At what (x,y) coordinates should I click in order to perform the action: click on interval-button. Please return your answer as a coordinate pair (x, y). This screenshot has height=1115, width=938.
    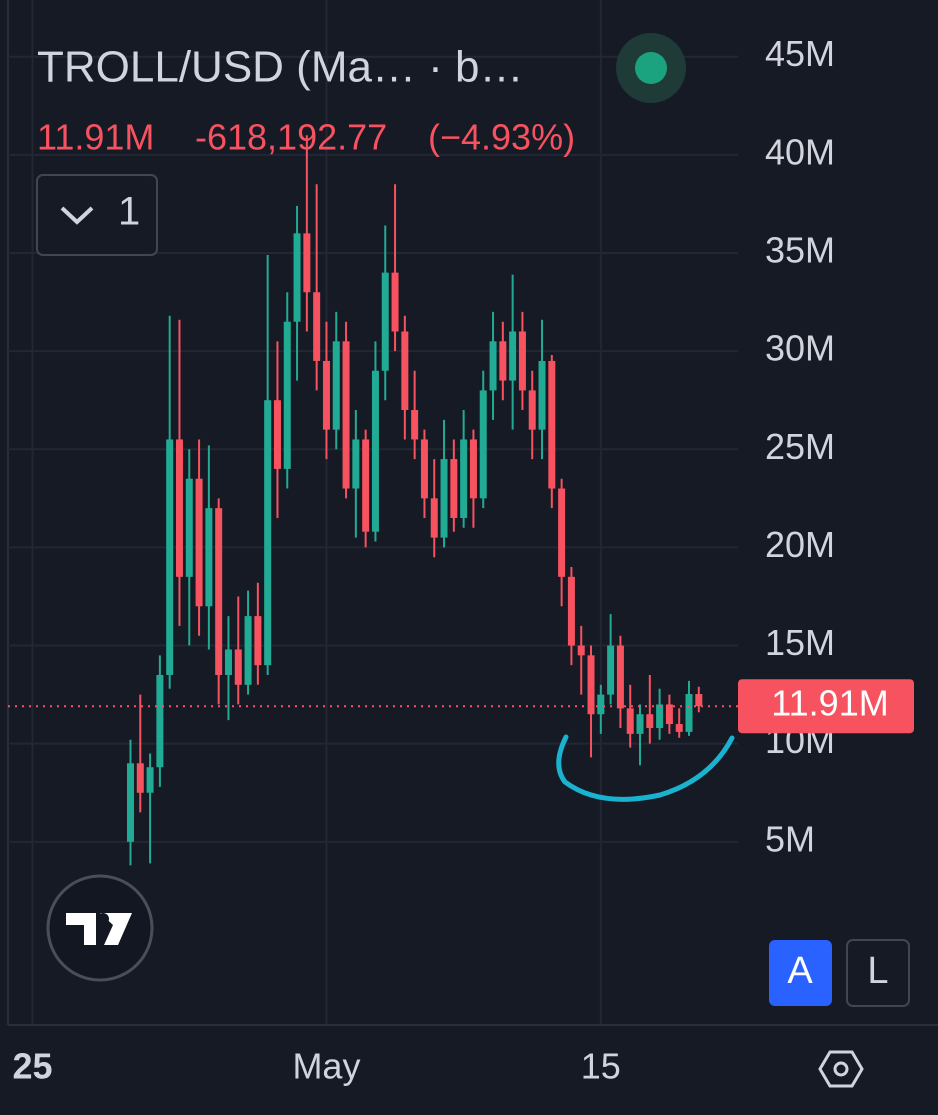
    Looking at the image, I should click on (97, 215).